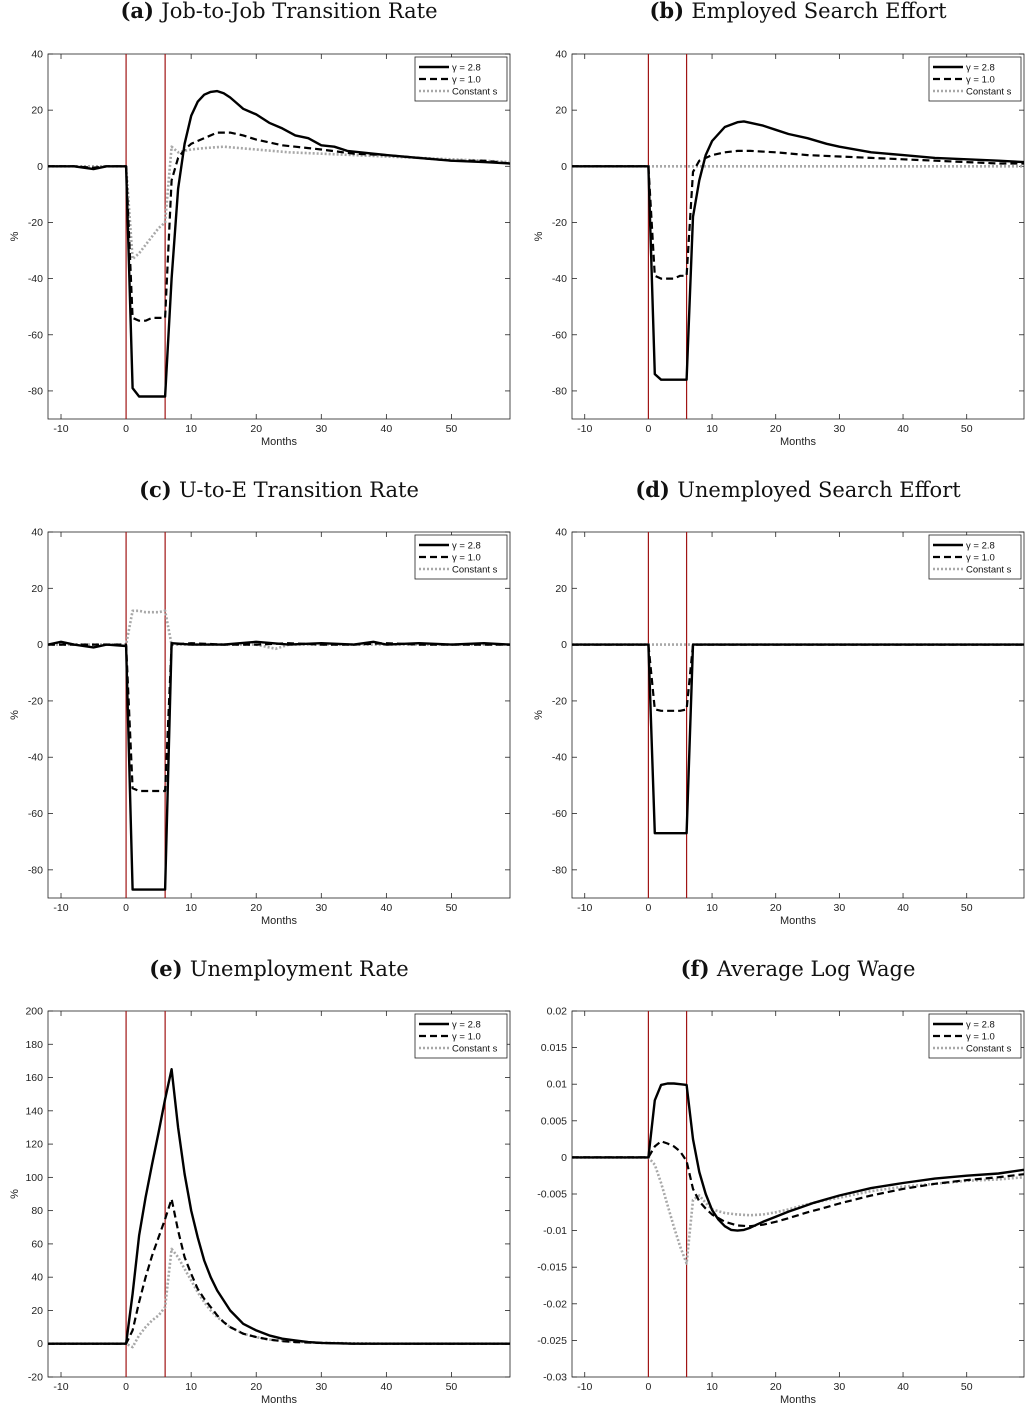 The width and height of the screenshot is (1026, 1412). I want to click on panel-title: (f) Average Log Wage, so click(798, 968).